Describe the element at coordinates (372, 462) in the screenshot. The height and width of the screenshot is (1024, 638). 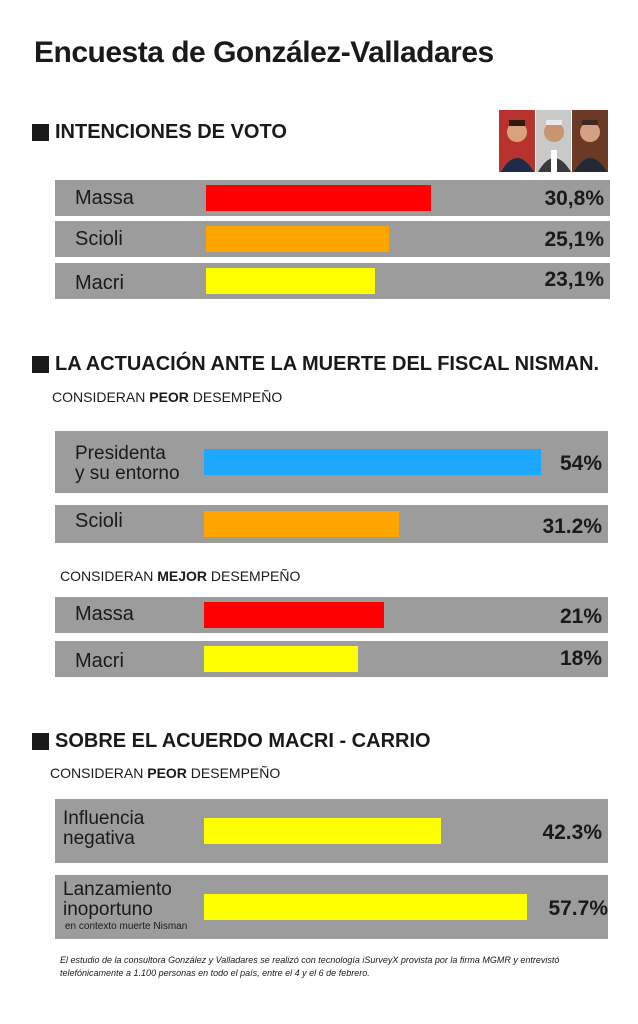
I see `bar-presidenta` at that location.